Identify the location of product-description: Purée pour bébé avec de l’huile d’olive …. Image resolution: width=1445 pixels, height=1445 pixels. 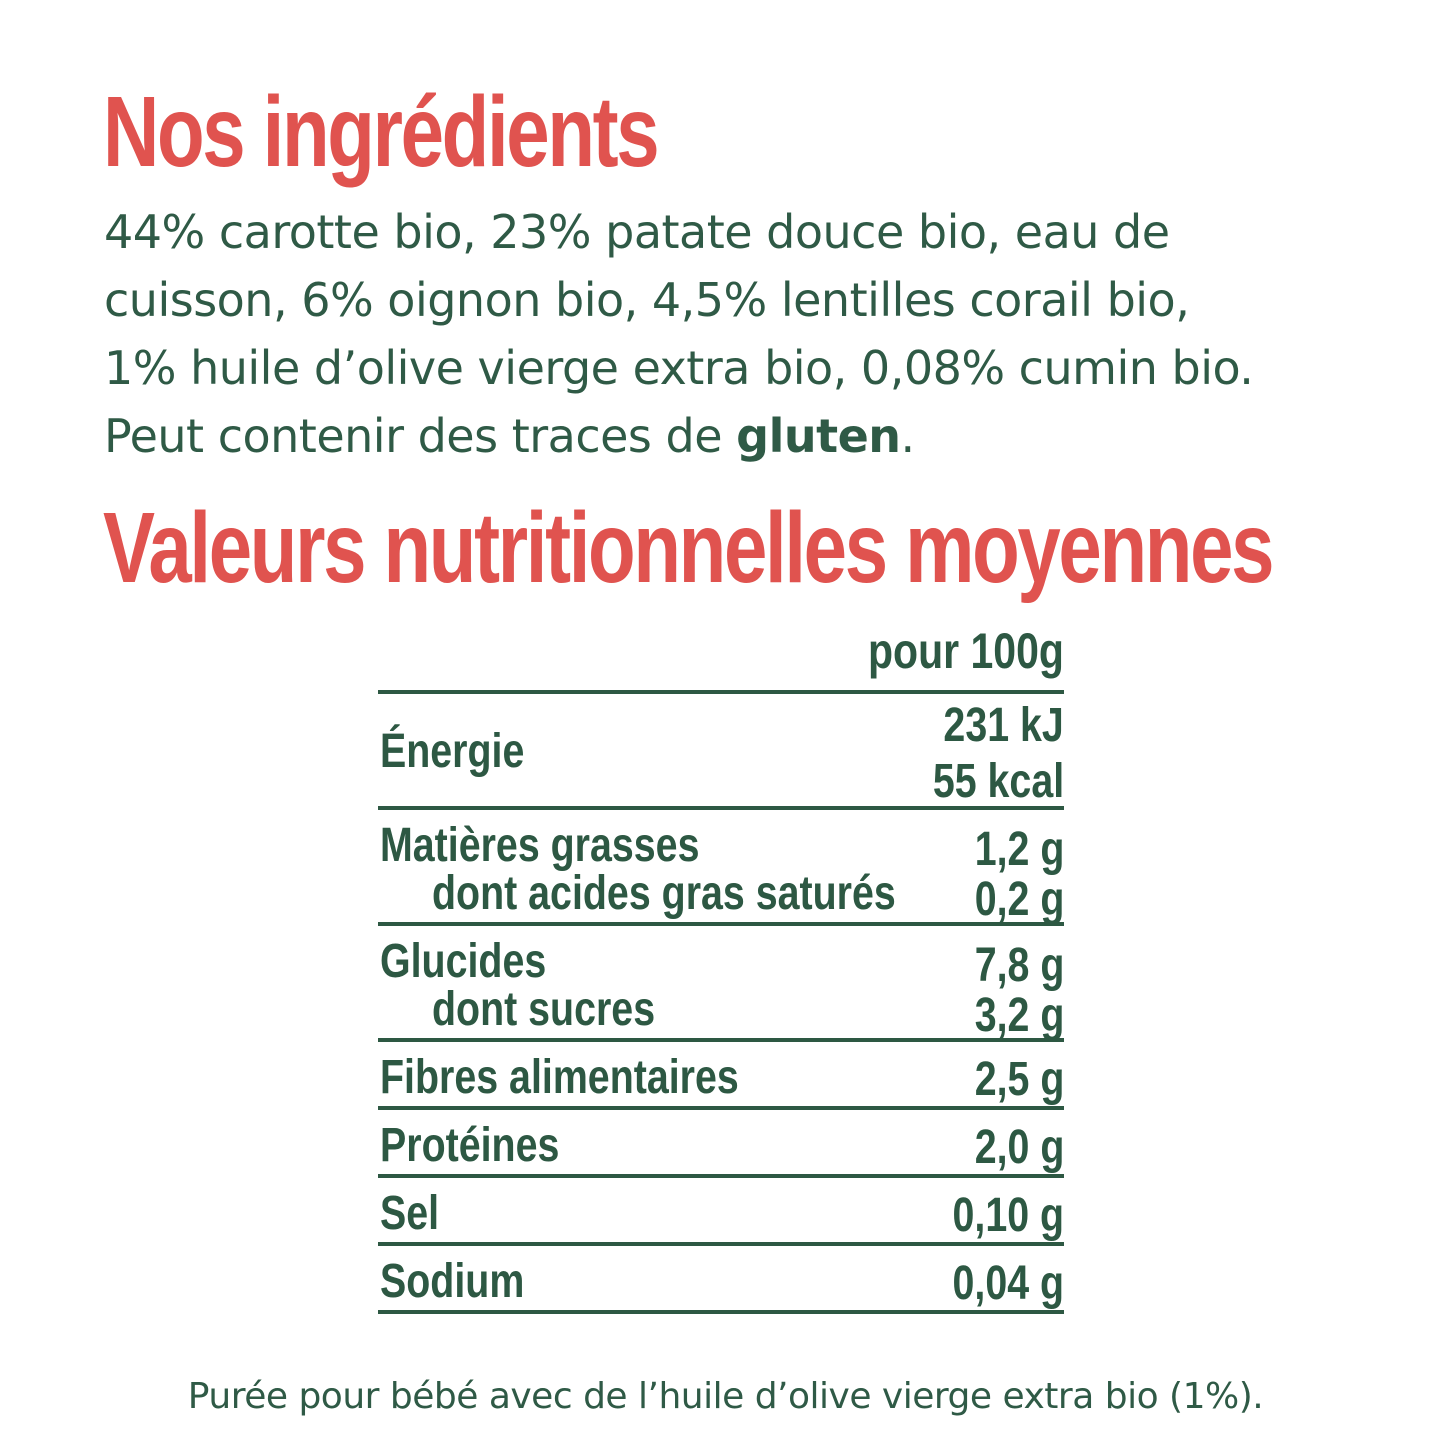
(722, 1396).